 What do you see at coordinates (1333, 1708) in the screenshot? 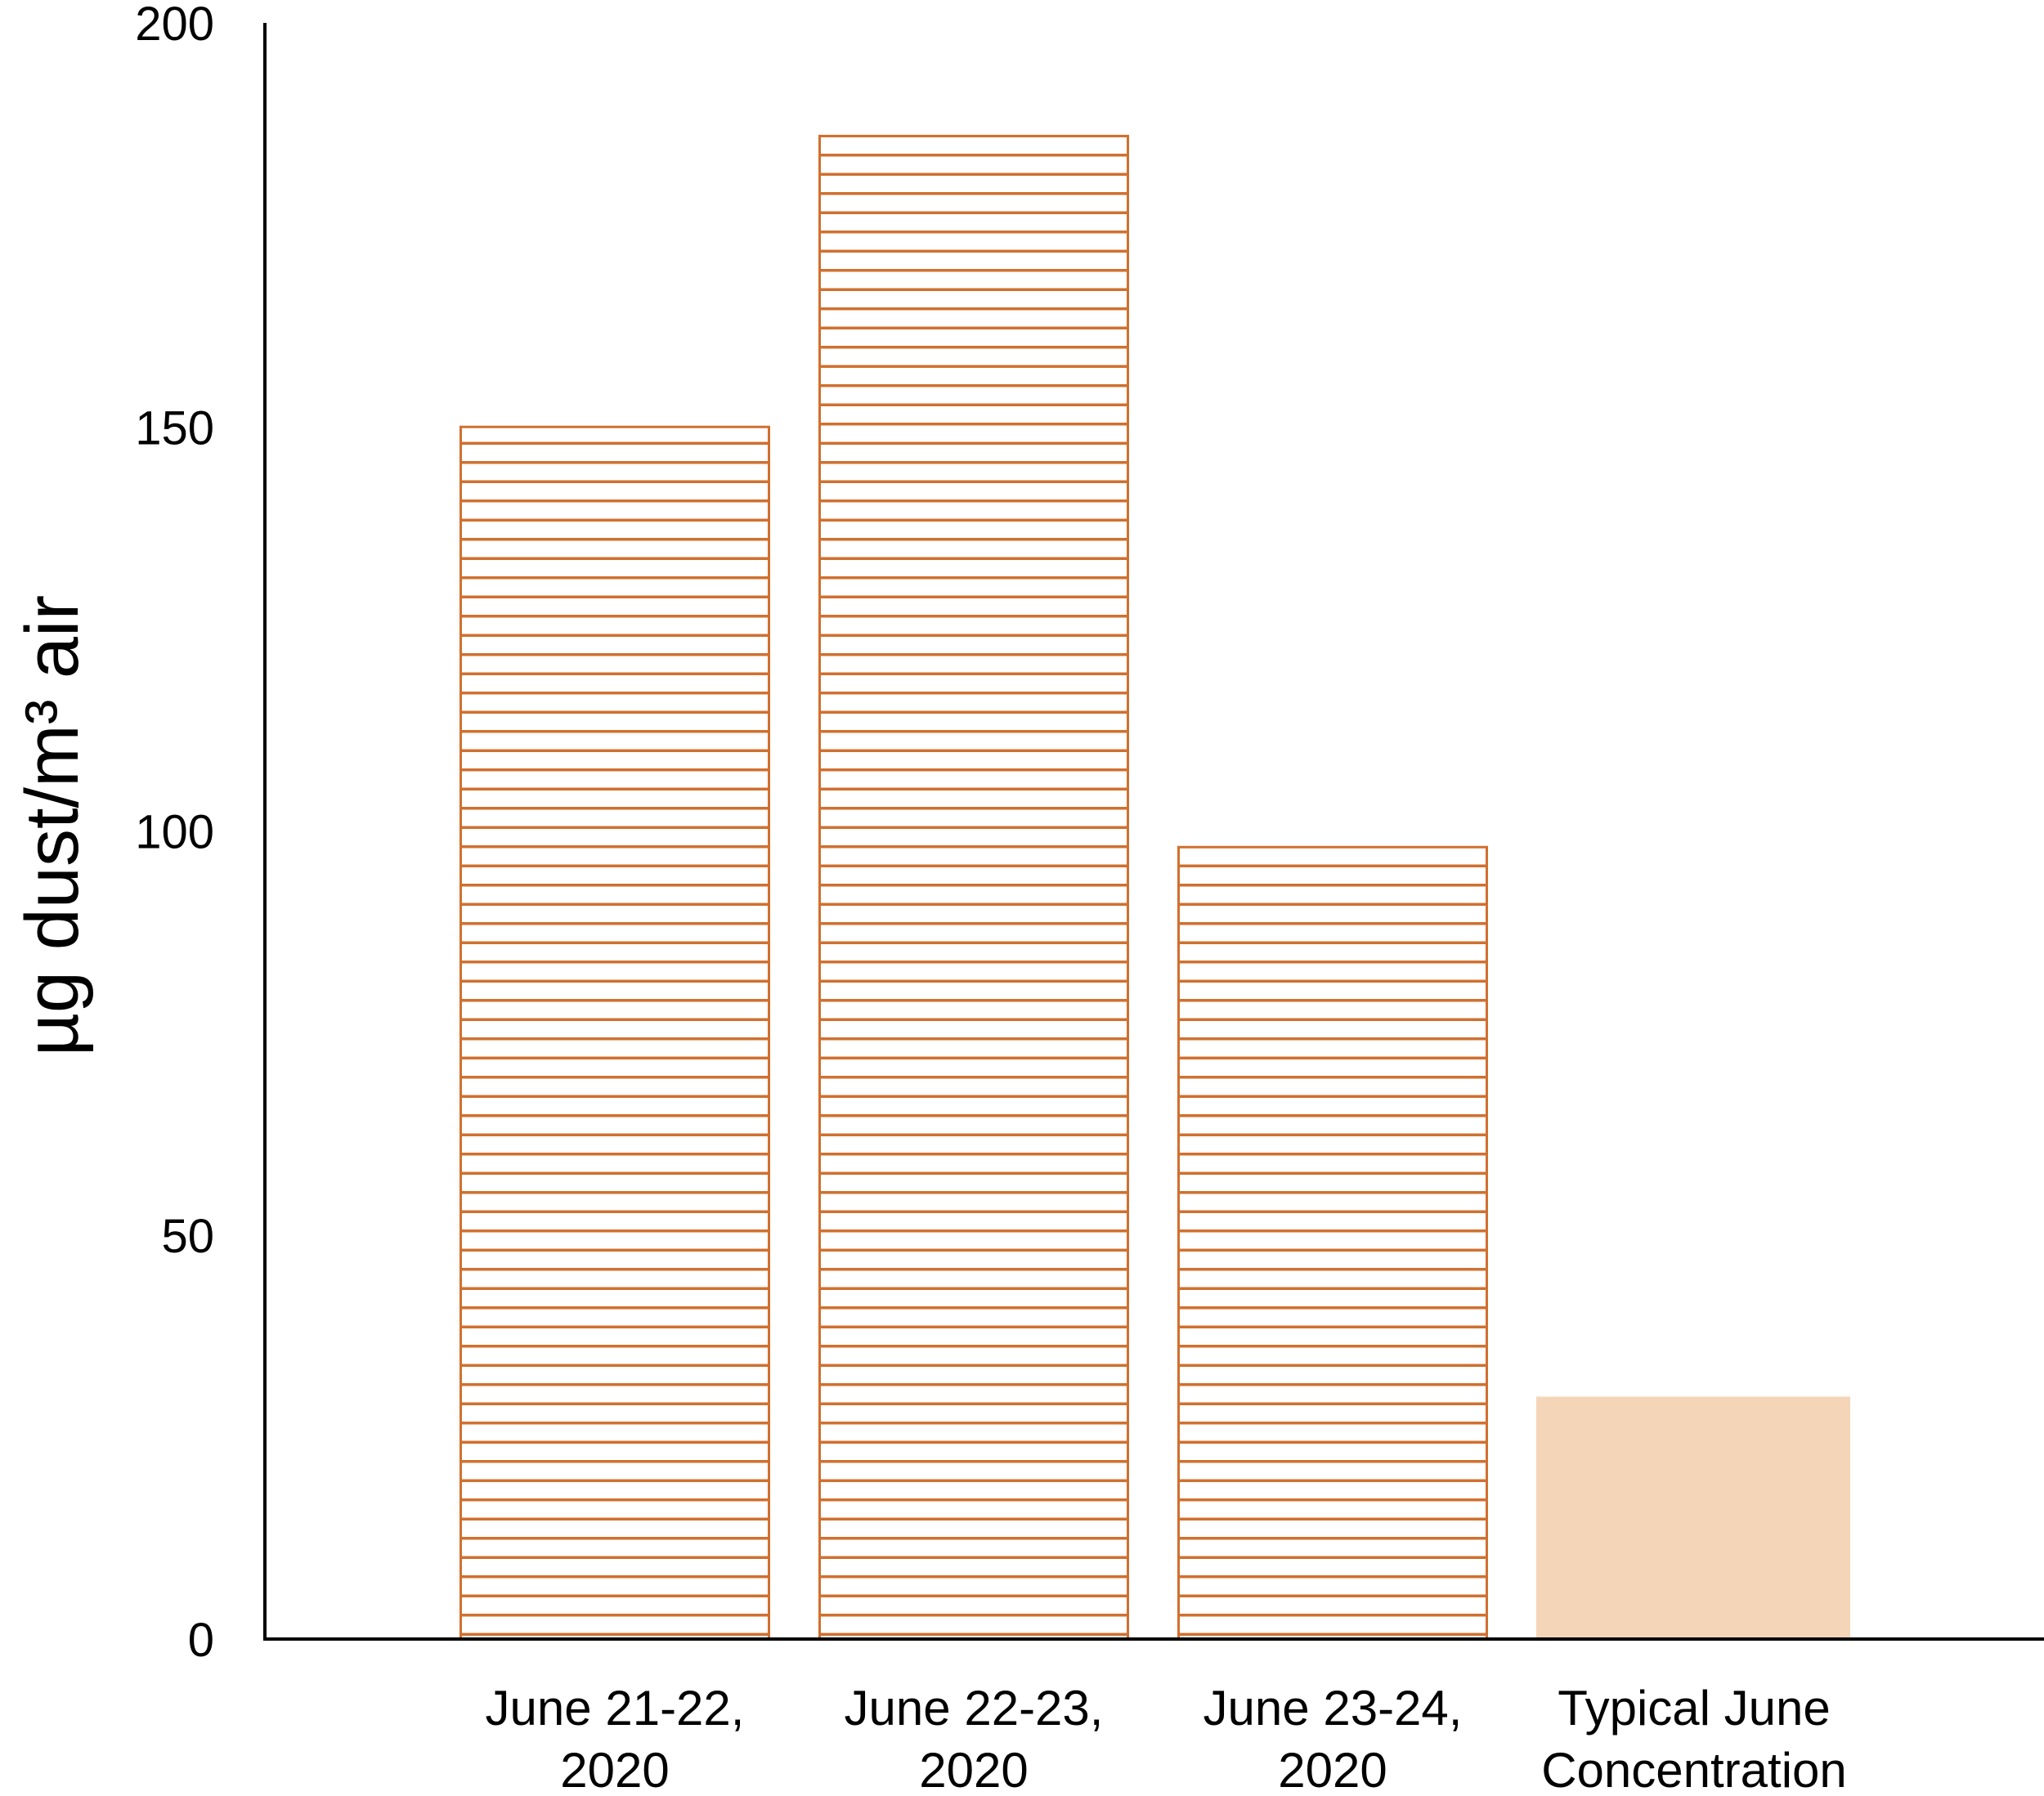
I see `x-category-label: June 23-24,` at bounding box center [1333, 1708].